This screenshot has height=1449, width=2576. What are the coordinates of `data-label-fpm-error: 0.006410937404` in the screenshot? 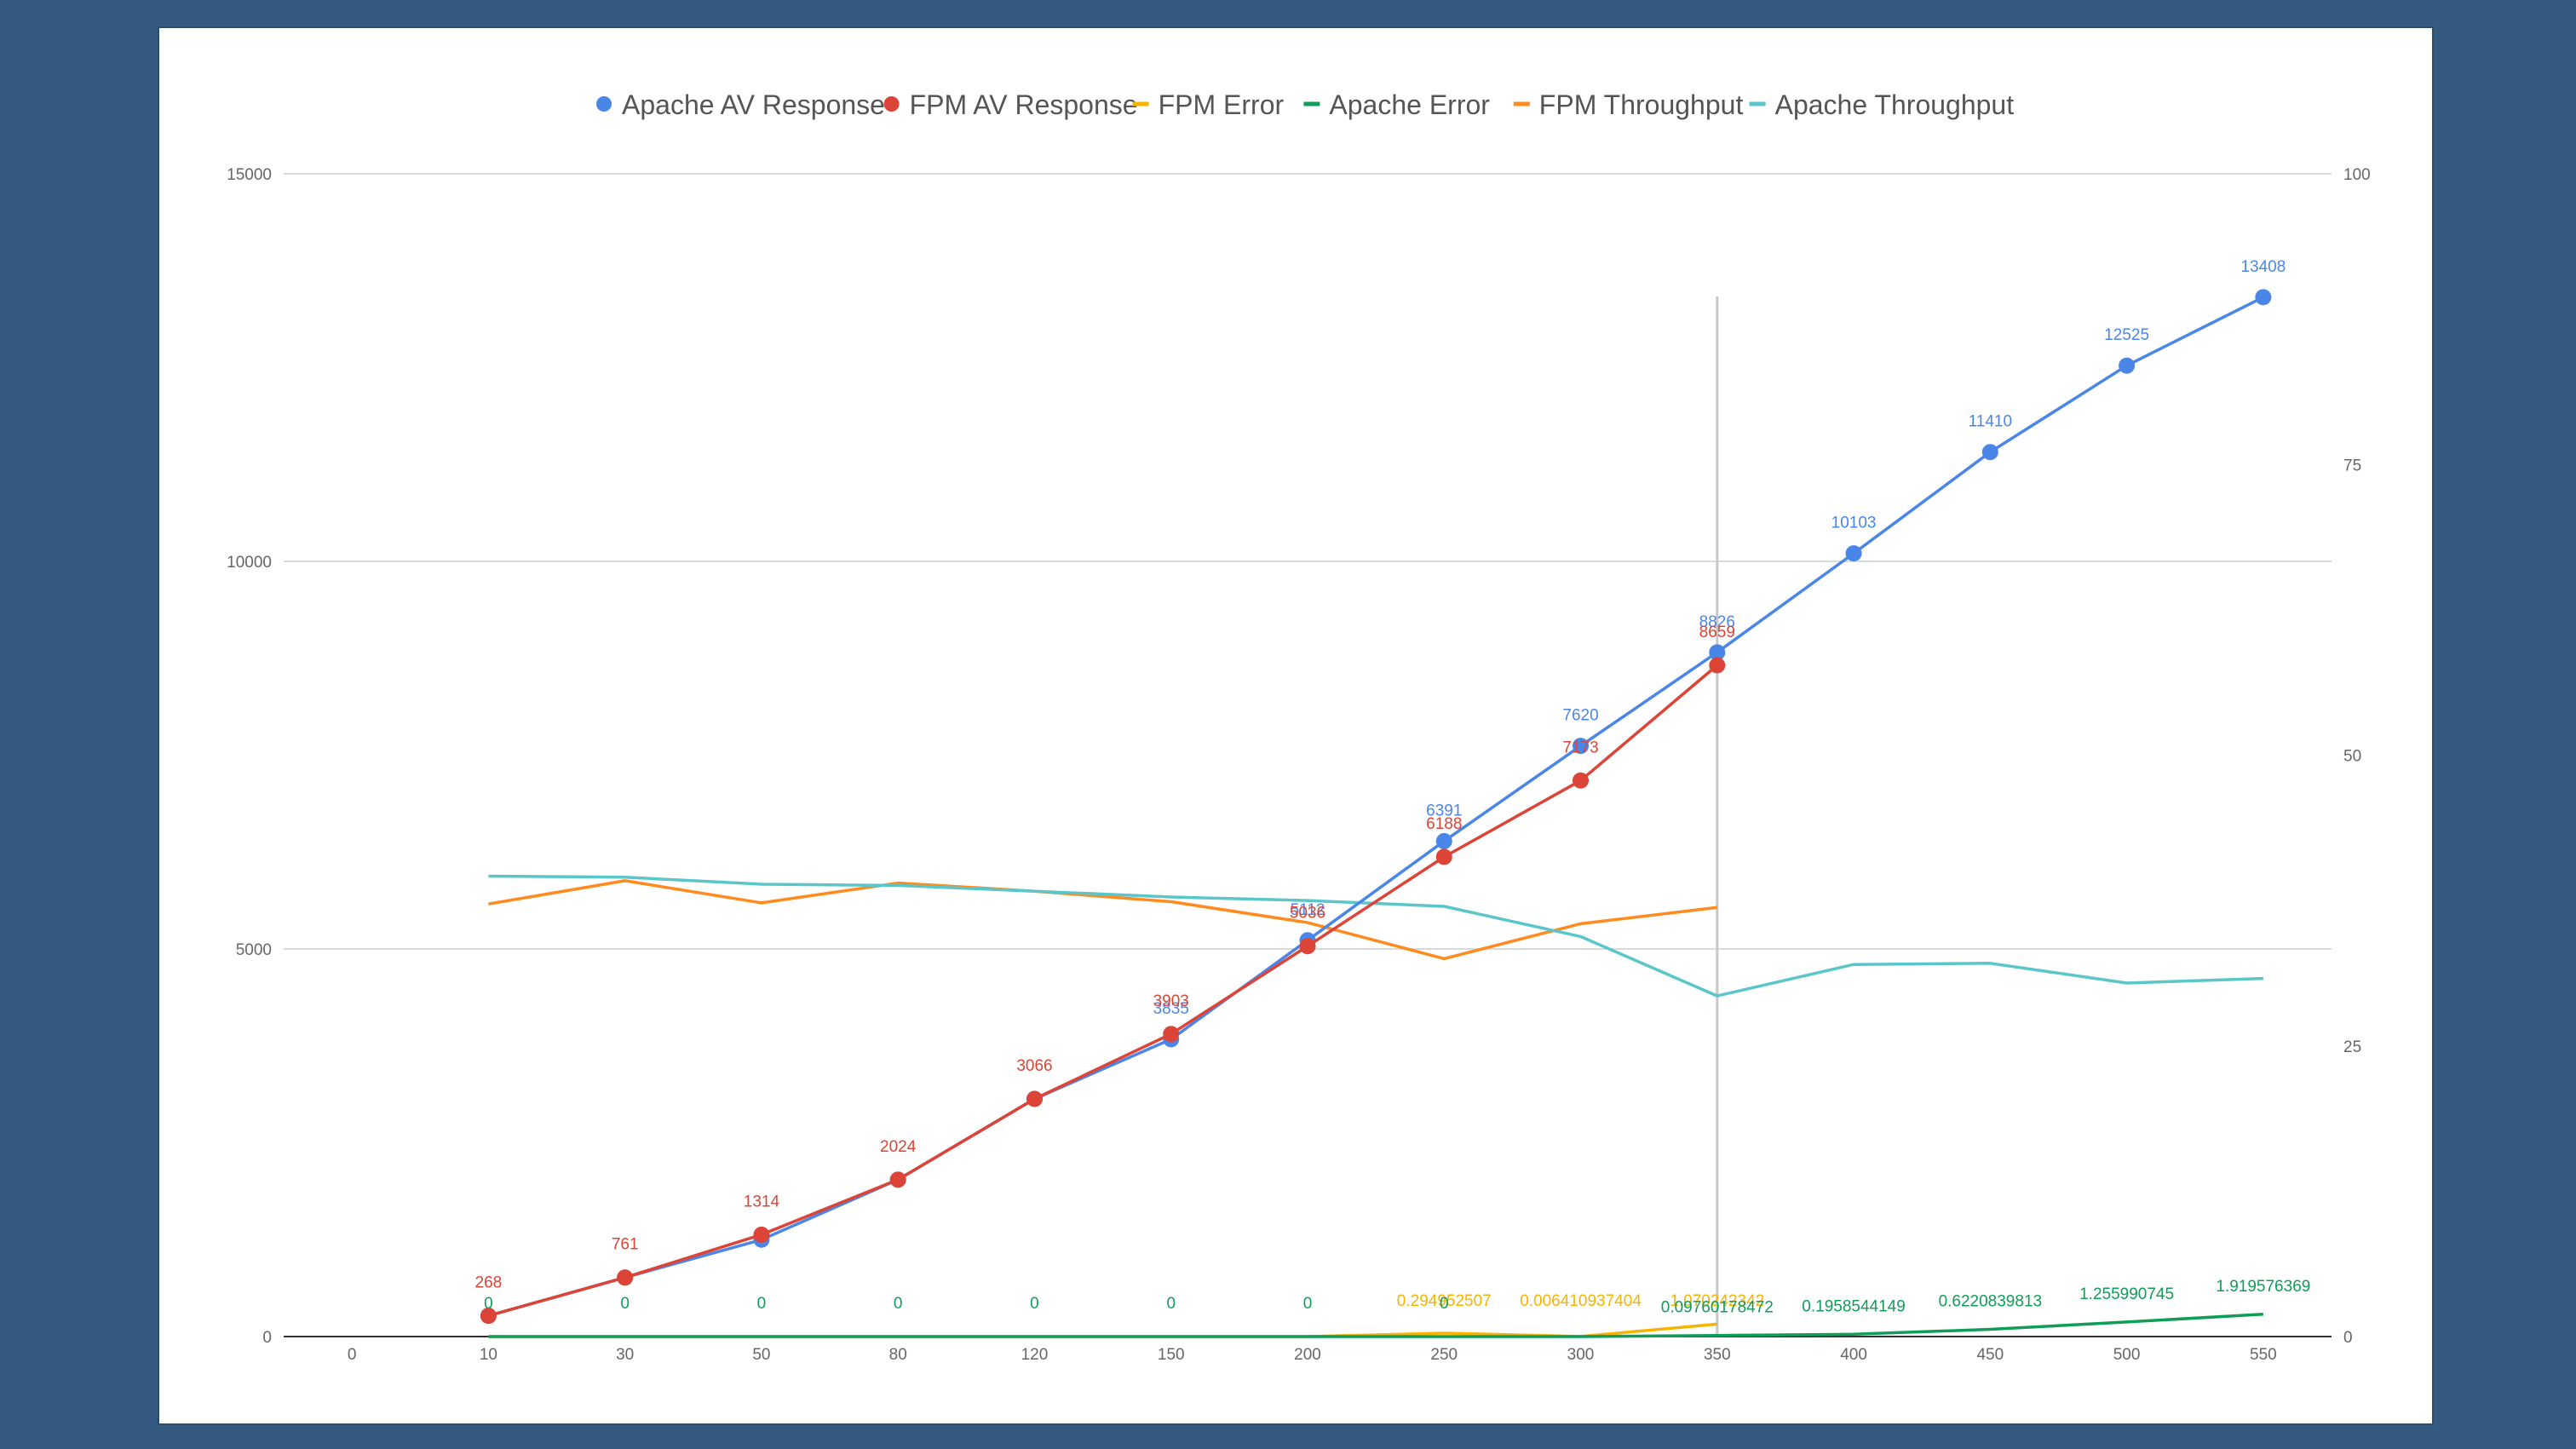 It's located at (1581, 1301).